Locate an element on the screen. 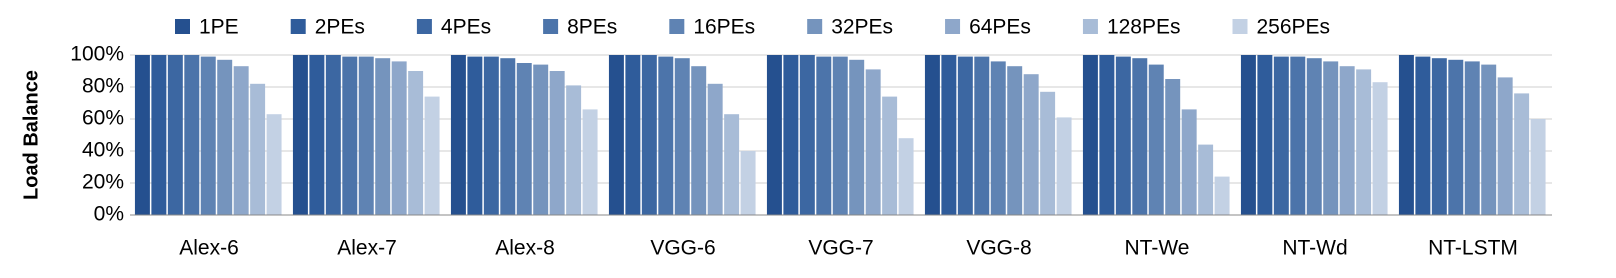 The height and width of the screenshot is (278, 1616). x-tick-label: NT-LSTM is located at coordinates (1473, 248).